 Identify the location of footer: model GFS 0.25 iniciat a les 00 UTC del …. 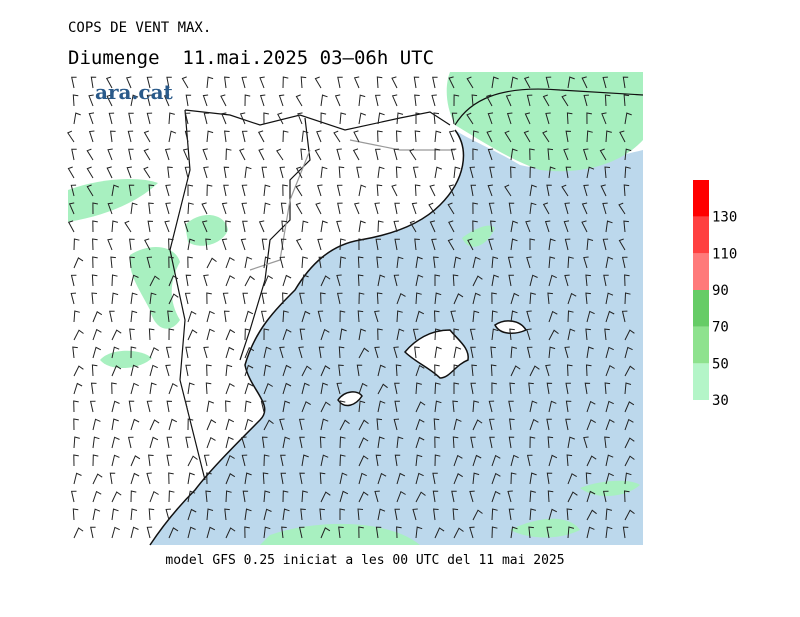
(364, 560).